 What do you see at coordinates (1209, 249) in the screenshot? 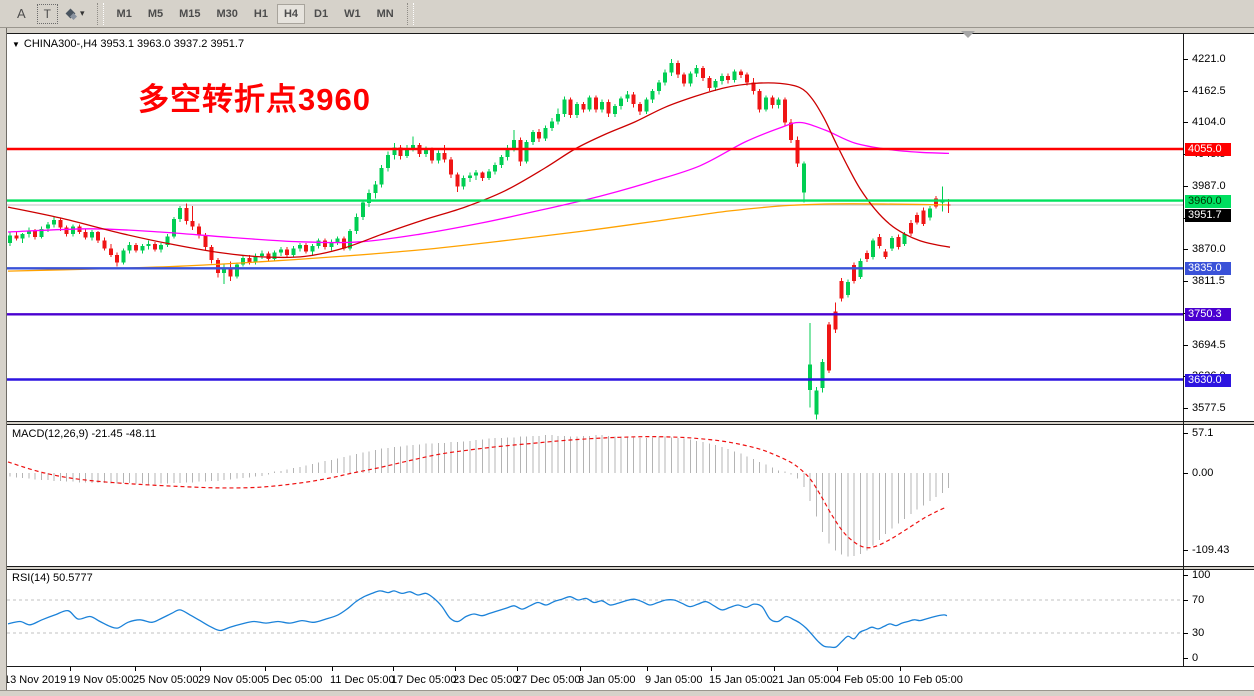
I see `axis-tick-label: 3870.0` at bounding box center [1209, 249].